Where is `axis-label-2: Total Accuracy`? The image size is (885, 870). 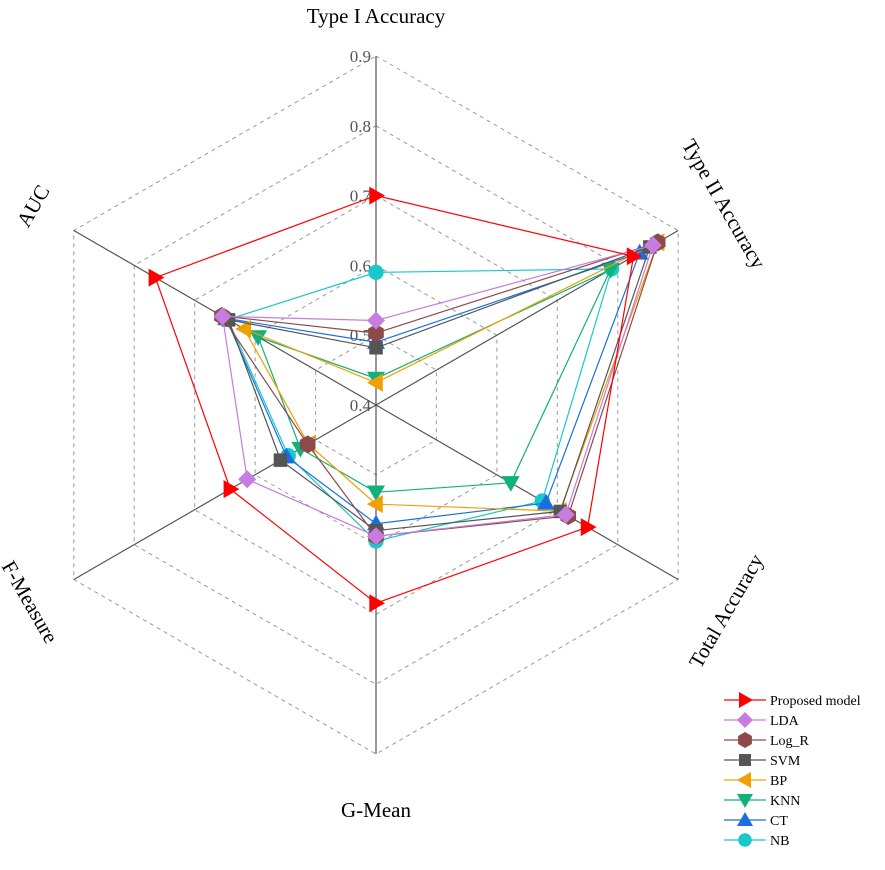
axis-label-2: Total Accuracy is located at coordinates (726, 610).